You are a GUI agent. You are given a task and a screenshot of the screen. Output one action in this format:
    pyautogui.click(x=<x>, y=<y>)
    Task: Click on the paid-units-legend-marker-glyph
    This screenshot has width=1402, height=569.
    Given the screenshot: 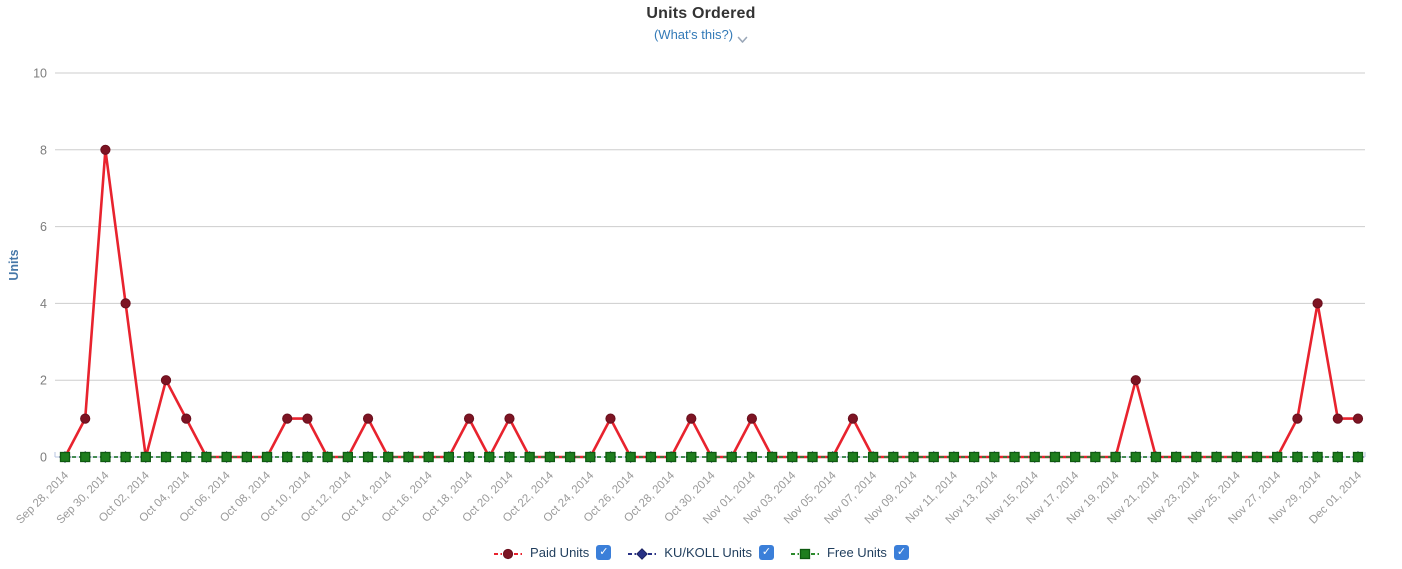 What is the action you would take?
    pyautogui.click(x=508, y=553)
    